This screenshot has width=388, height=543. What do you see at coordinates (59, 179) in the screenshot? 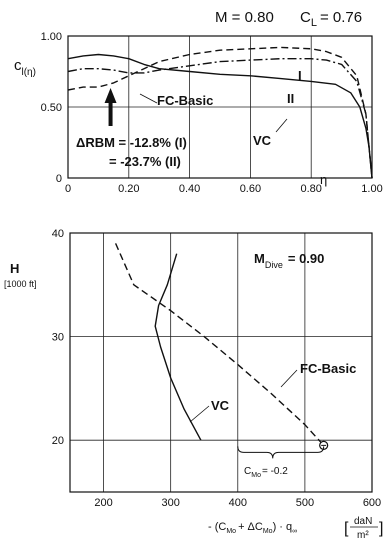
I see `top-y-tick-label: 0` at bounding box center [59, 179].